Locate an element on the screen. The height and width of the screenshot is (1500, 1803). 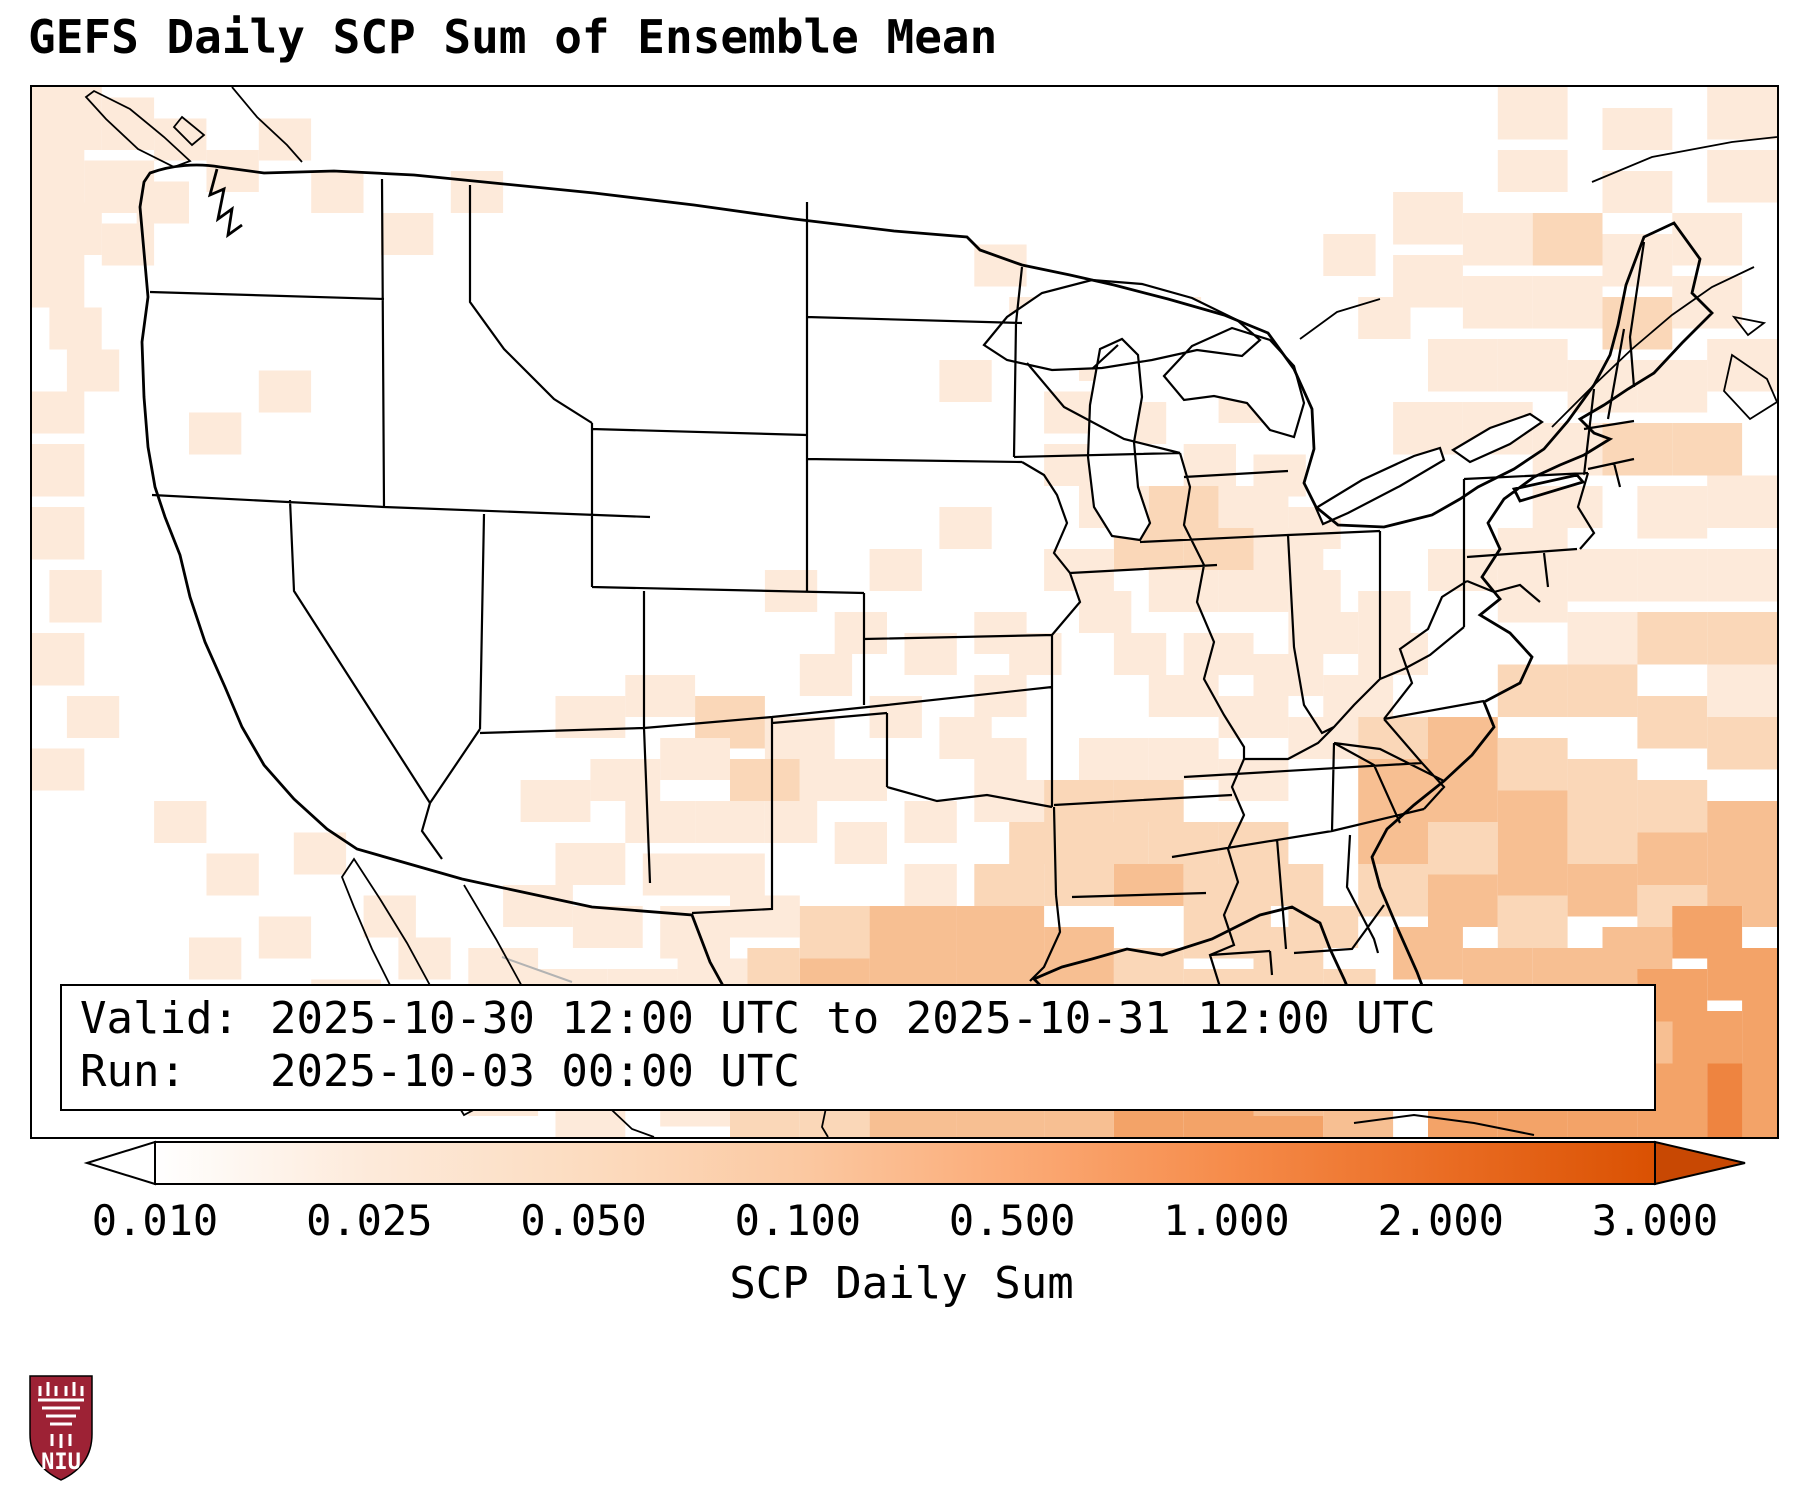
colorbar-tick: 3.000 is located at coordinates (1655, 1220).